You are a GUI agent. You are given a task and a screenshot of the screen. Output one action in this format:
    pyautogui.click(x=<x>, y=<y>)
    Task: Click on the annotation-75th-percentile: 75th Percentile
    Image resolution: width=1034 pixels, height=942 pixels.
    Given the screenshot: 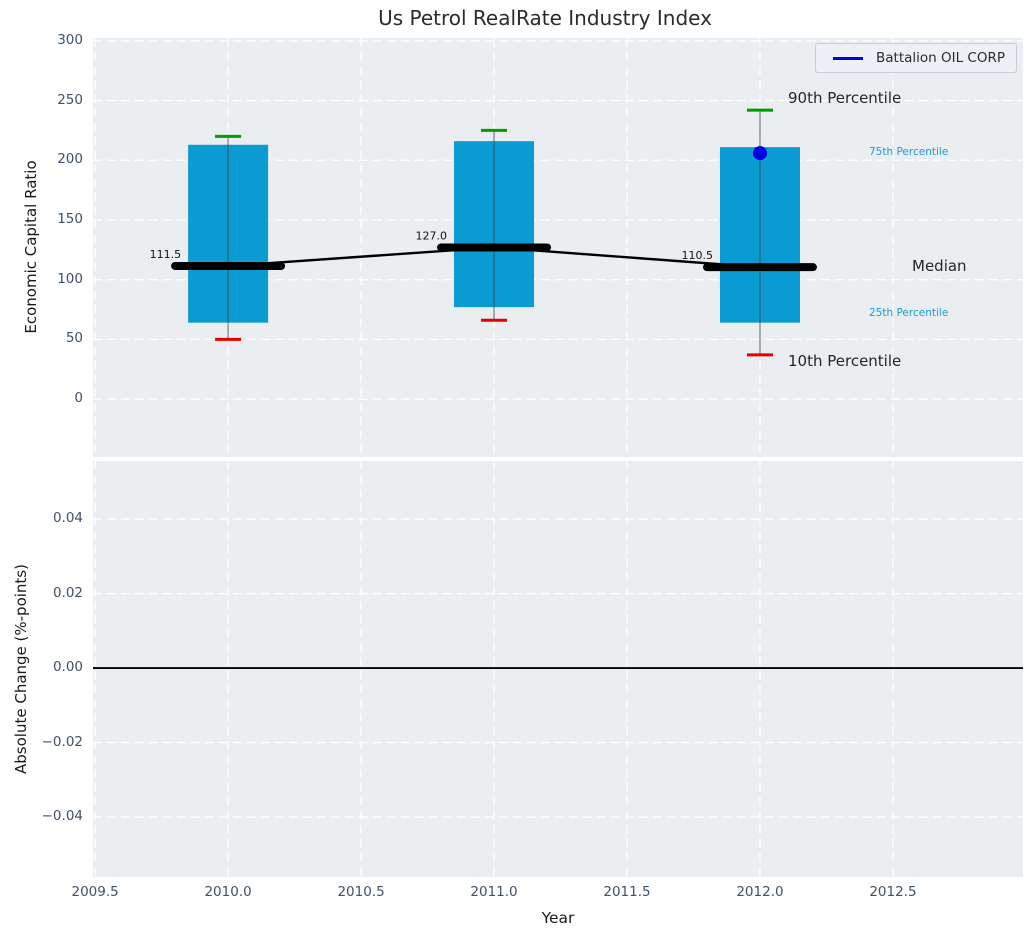 What is the action you would take?
    pyautogui.click(x=909, y=152)
    